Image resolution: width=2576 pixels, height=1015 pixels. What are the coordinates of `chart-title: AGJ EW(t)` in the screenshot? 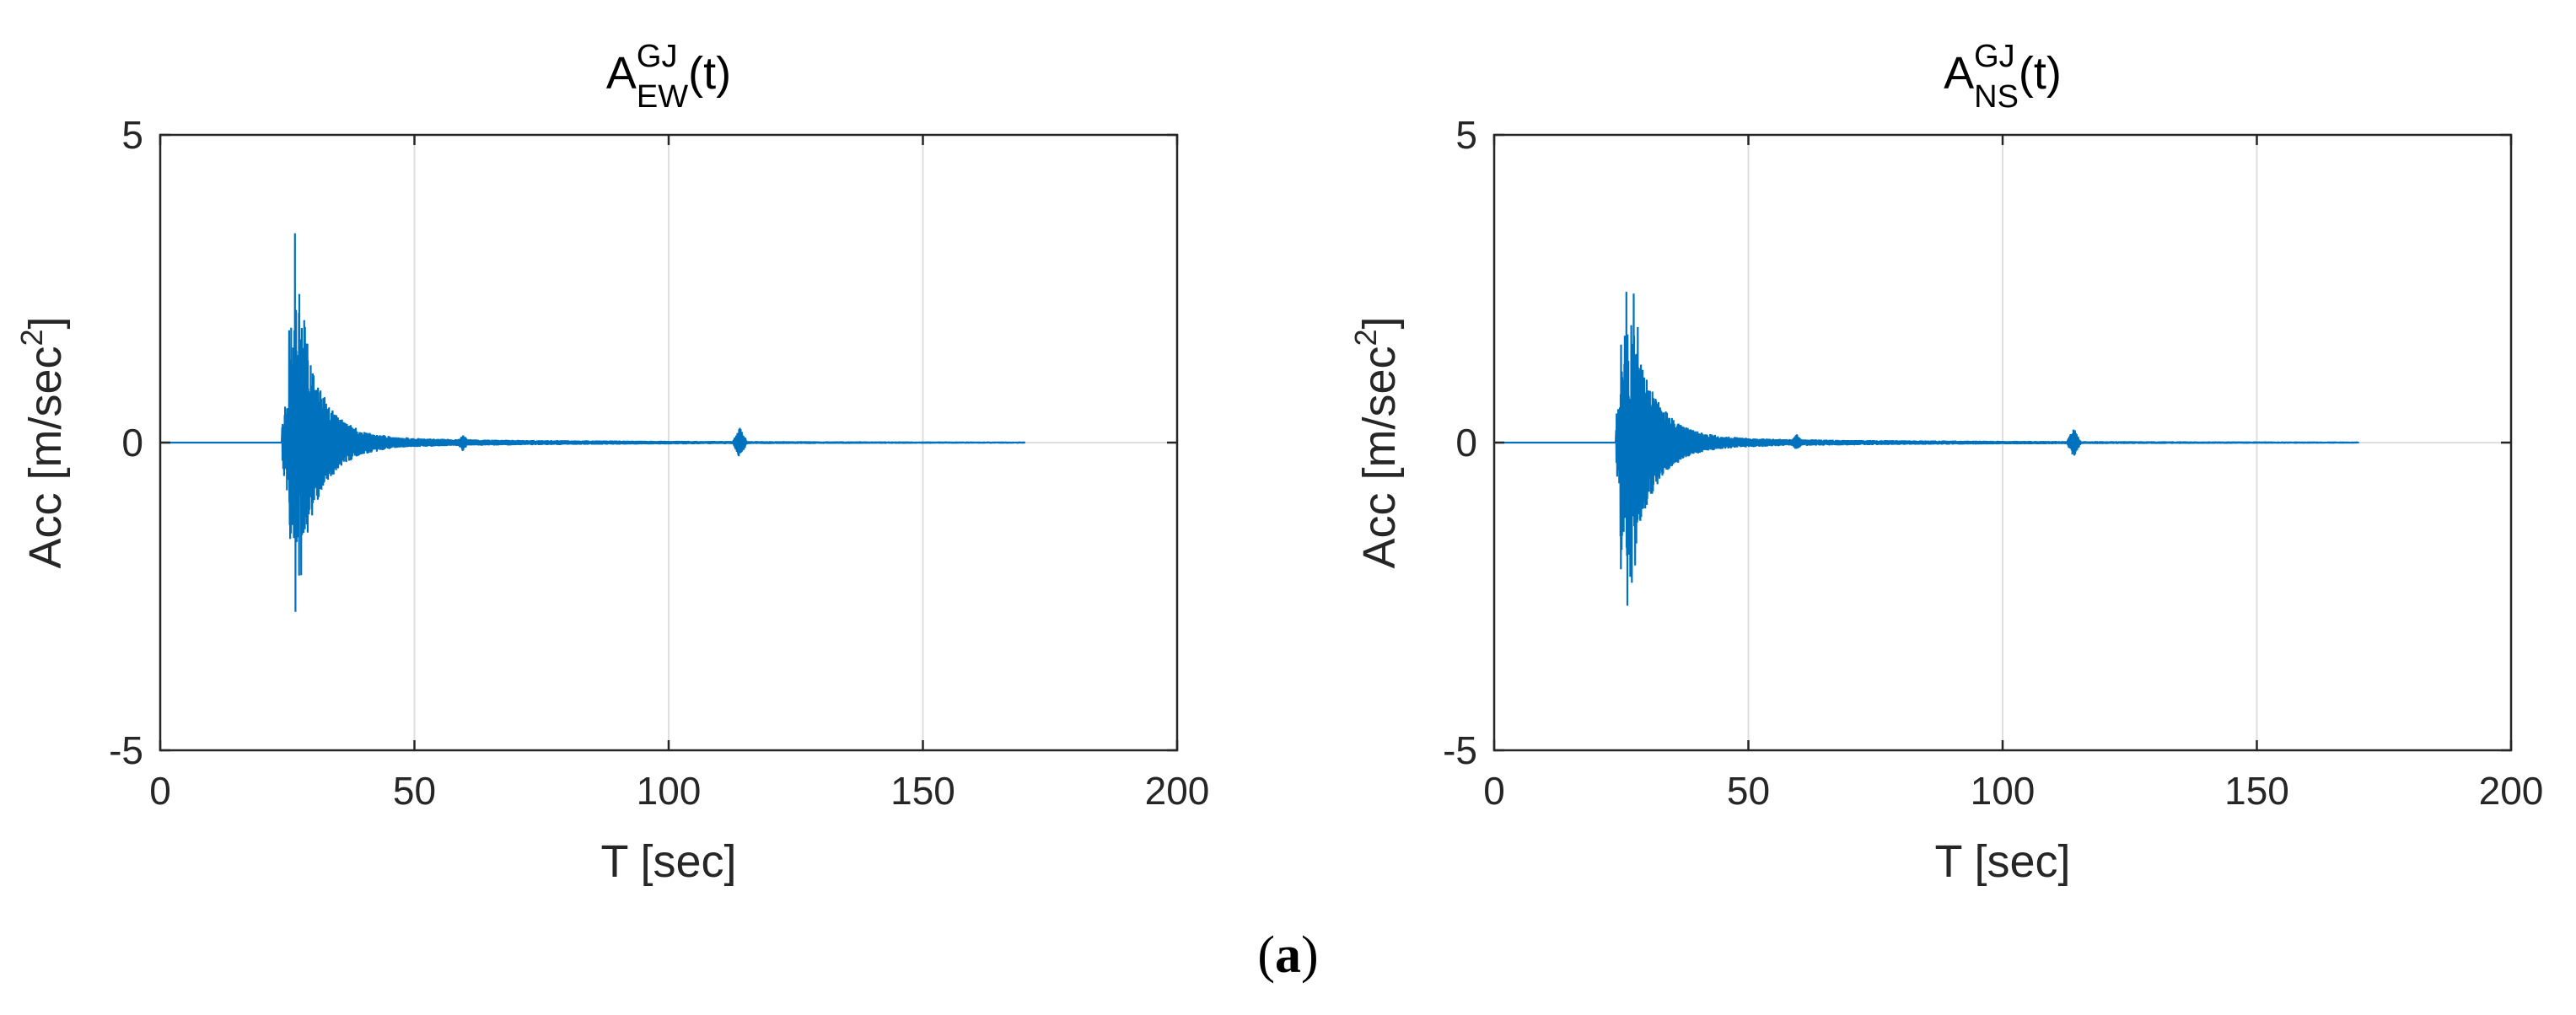 It's located at (668, 77).